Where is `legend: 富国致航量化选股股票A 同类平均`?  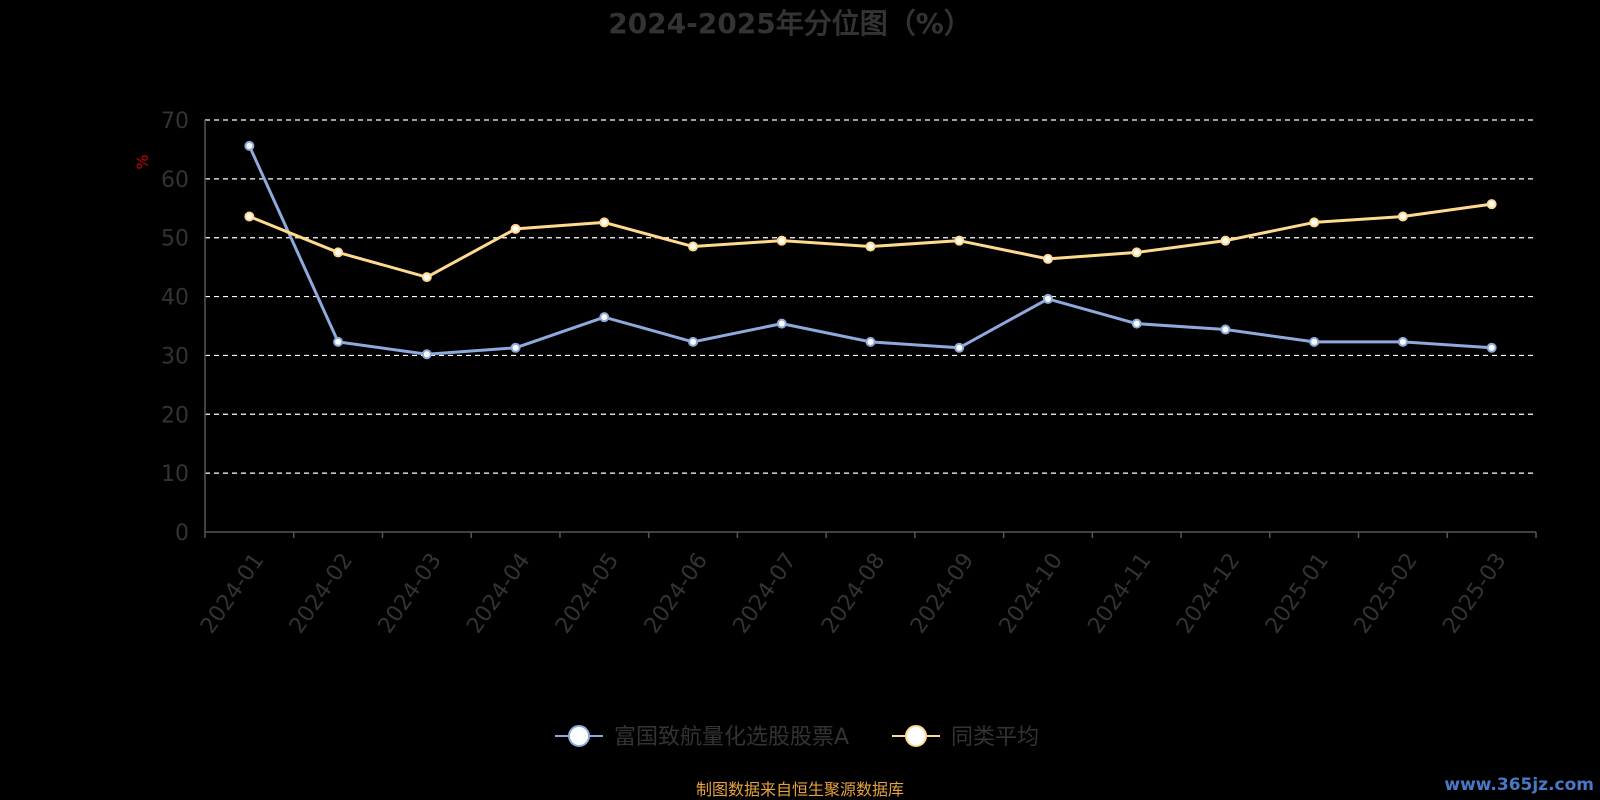 legend: 富国致航量化选股股票A 同类平均 is located at coordinates (797, 737).